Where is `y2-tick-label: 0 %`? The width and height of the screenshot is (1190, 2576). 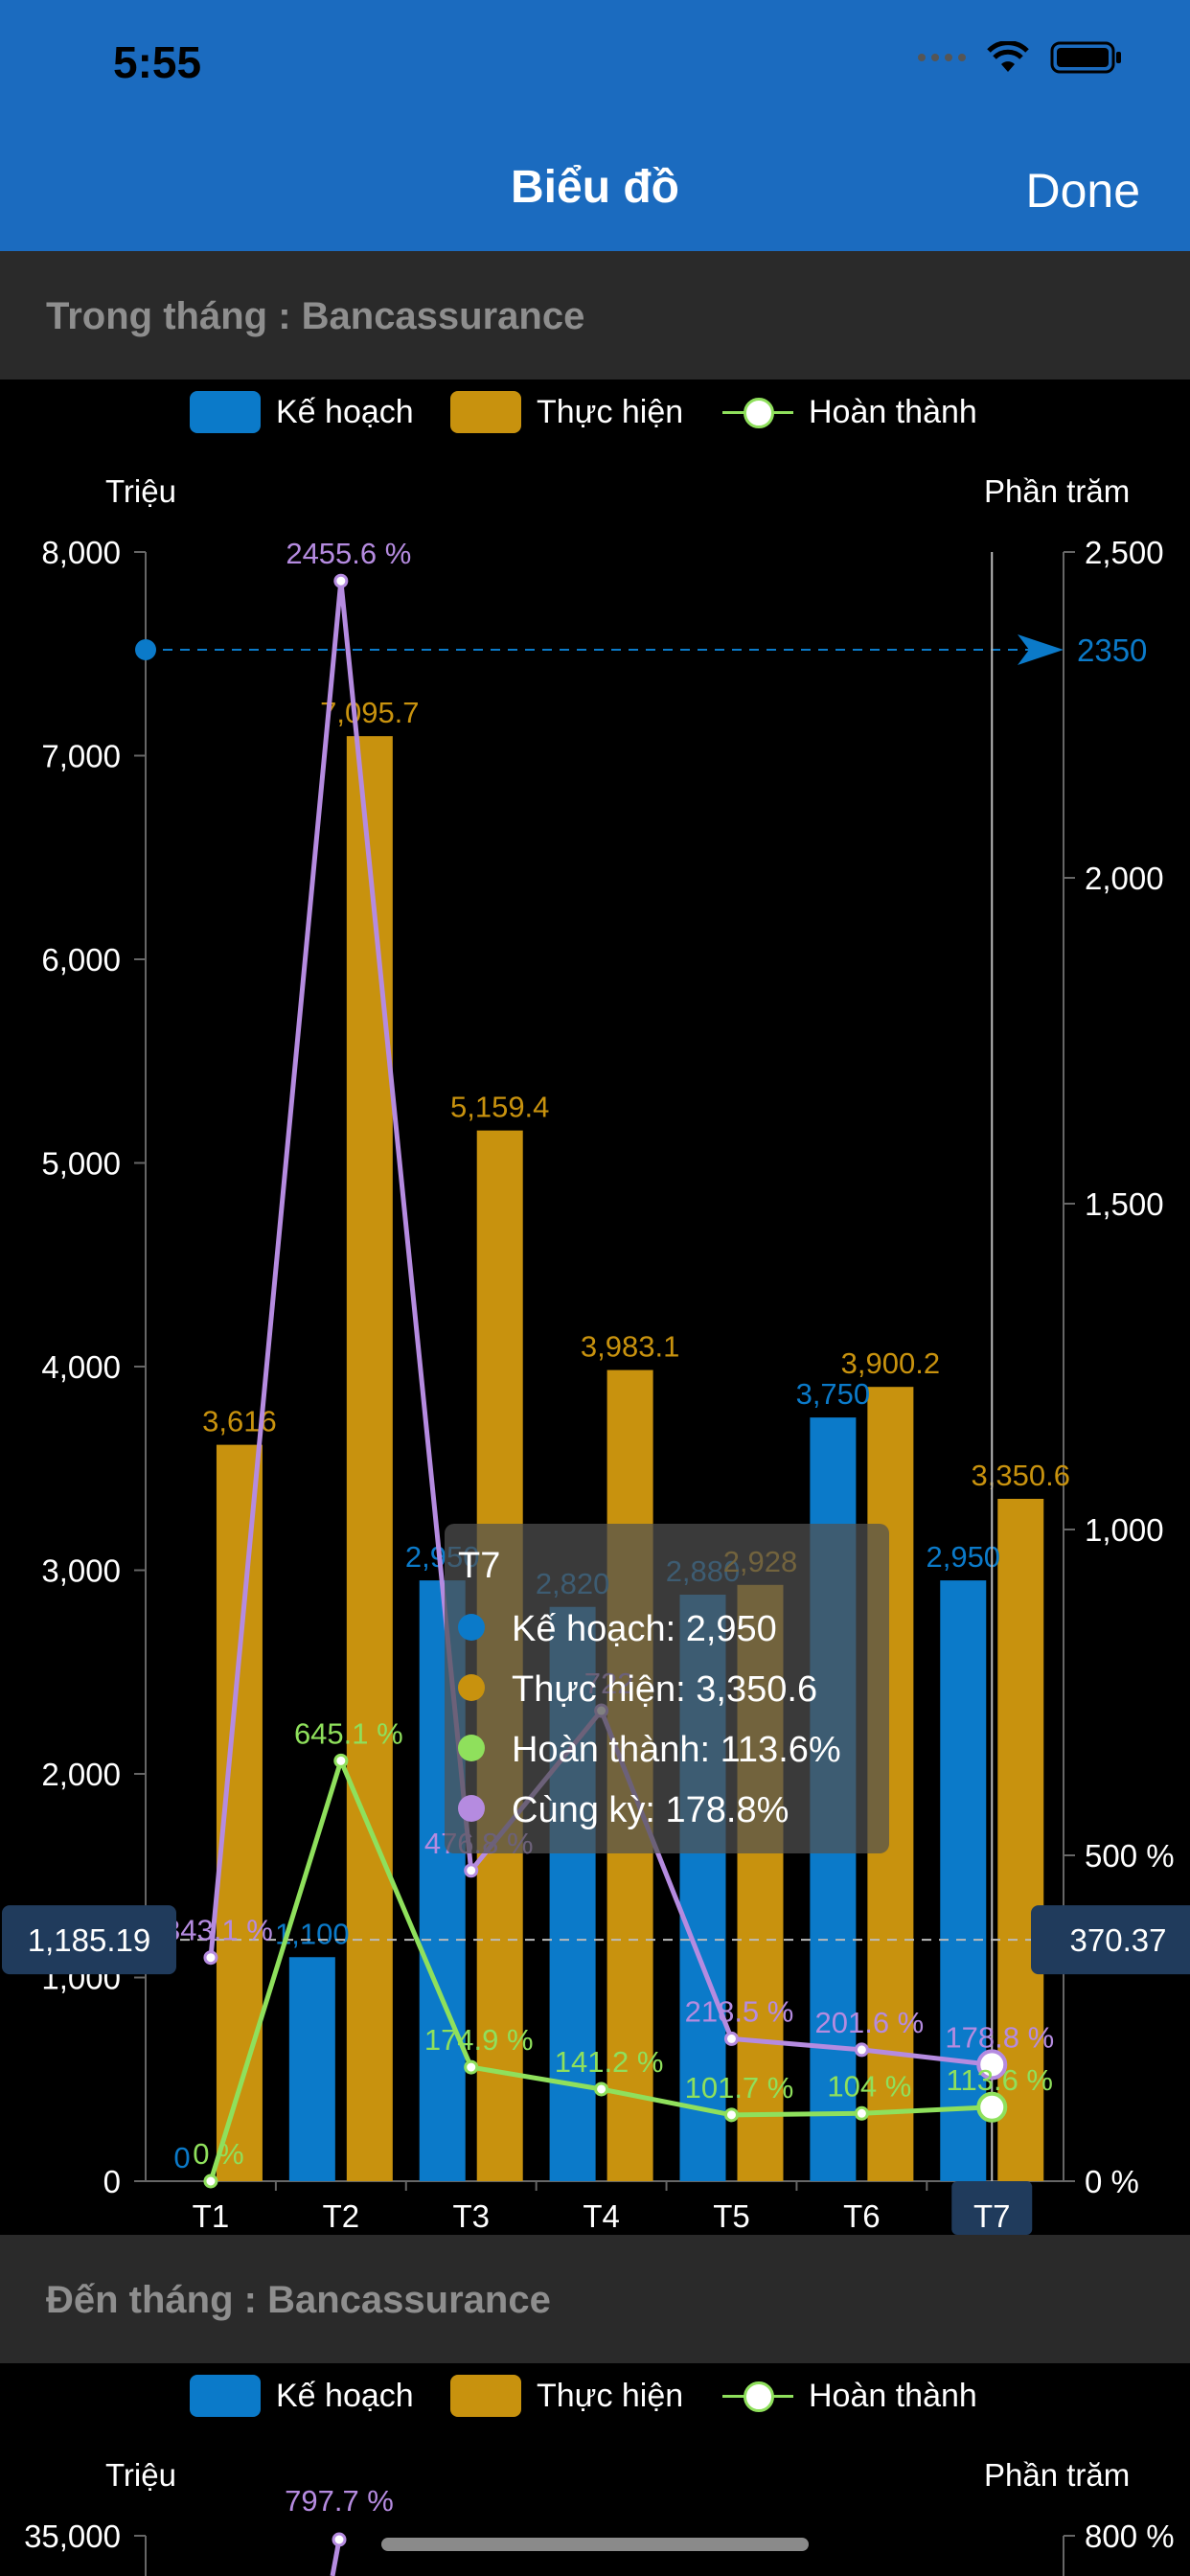
y2-tick-label: 0 % is located at coordinates (1112, 2181).